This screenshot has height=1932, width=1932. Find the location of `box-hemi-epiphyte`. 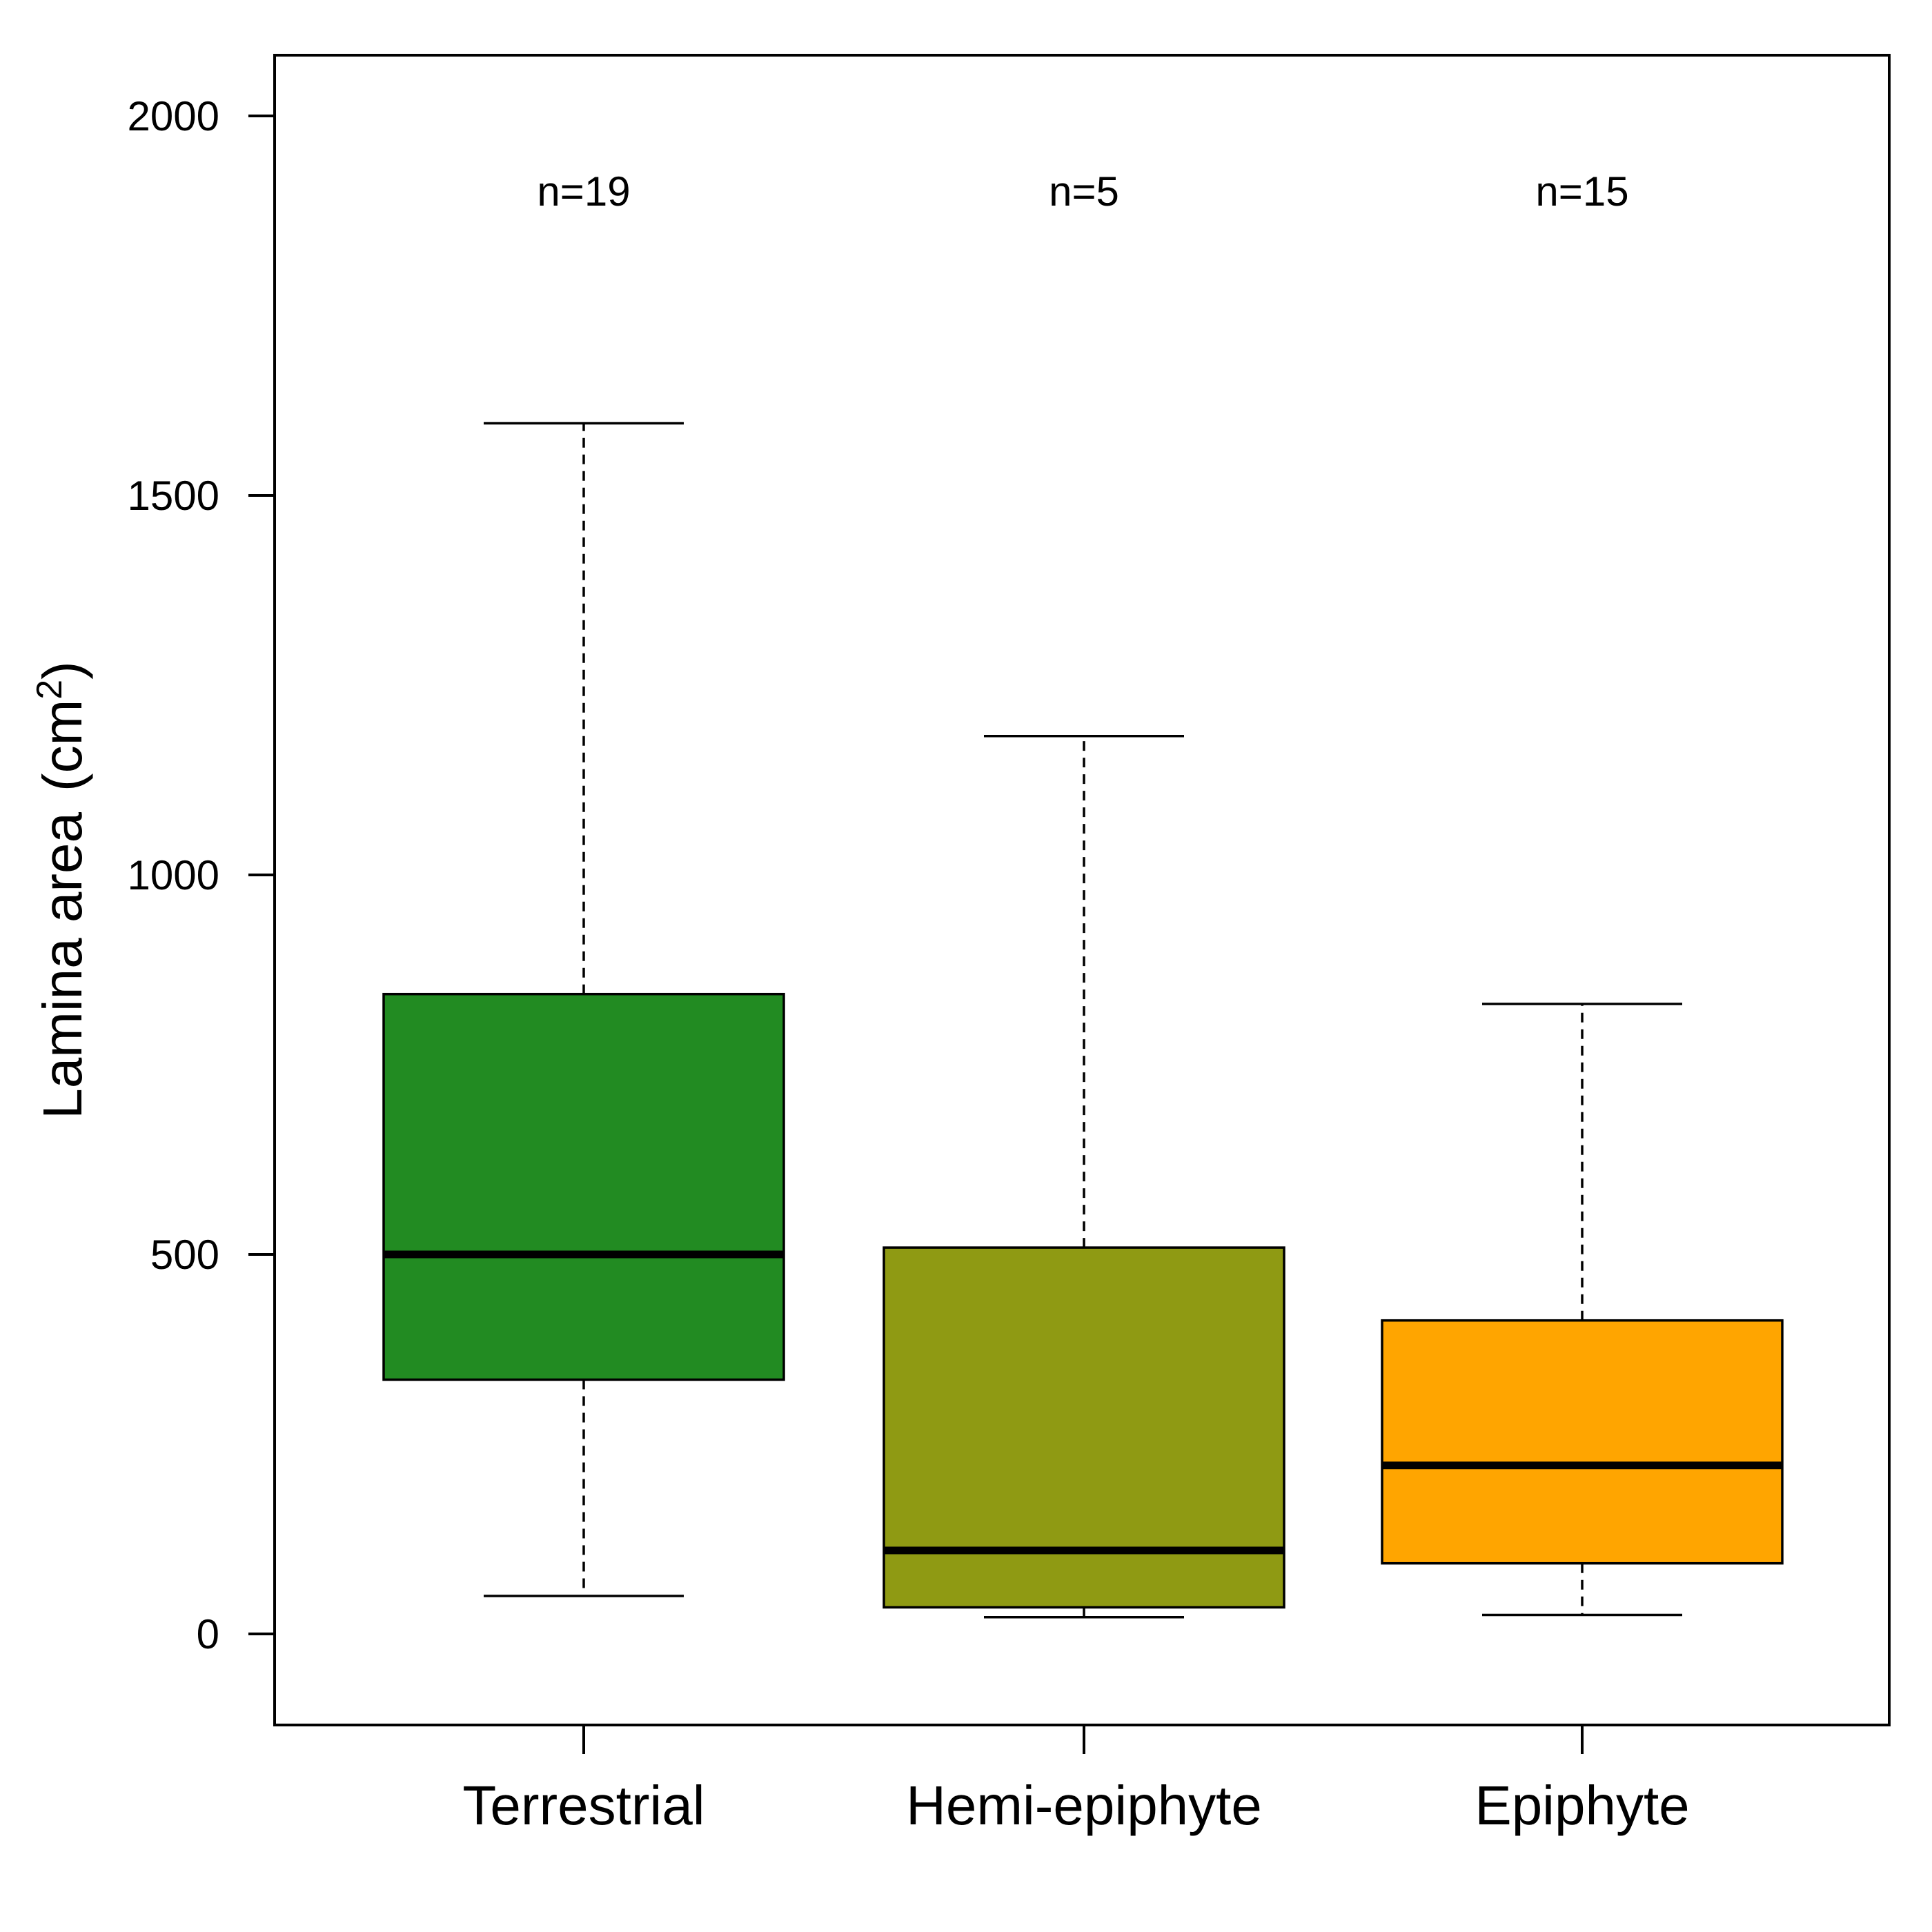

box-hemi-epiphyte is located at coordinates (1084, 1176).